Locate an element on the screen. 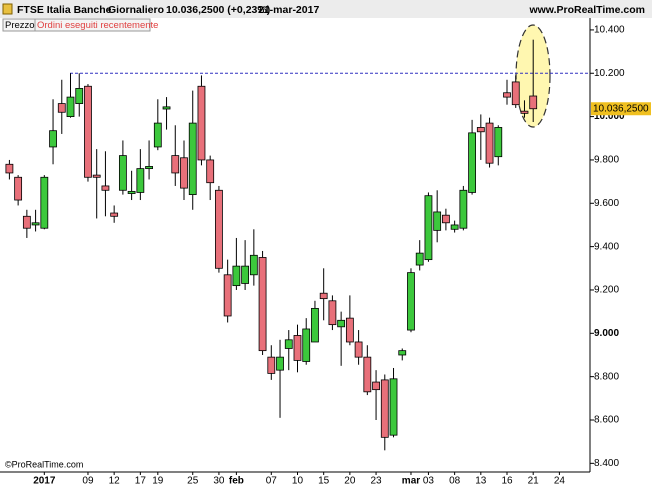 This screenshot has width=652, height=489. y-tick-label: 10.200 is located at coordinates (609, 73).